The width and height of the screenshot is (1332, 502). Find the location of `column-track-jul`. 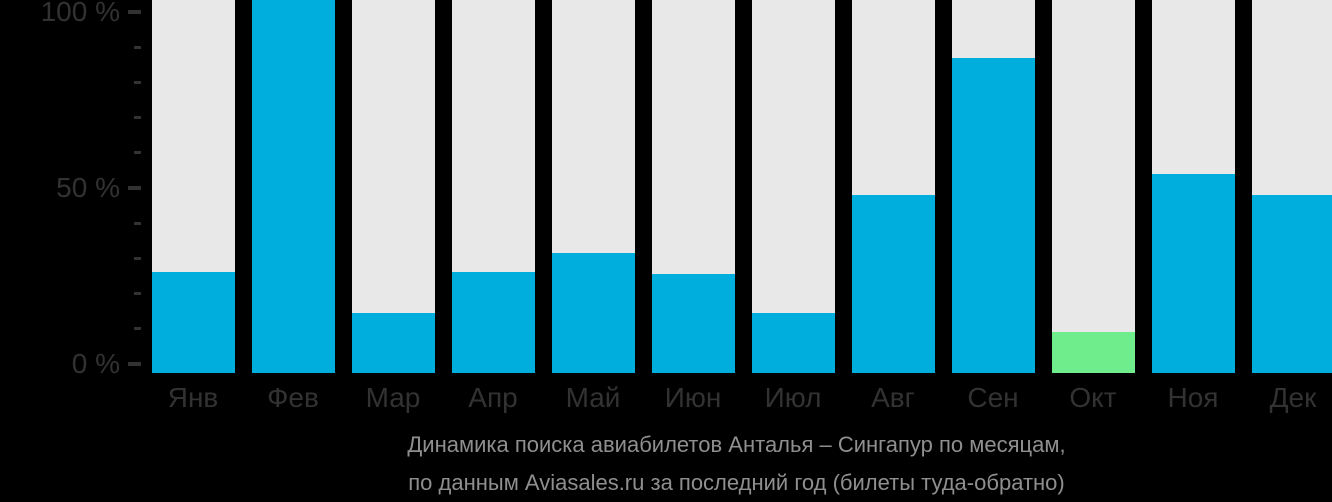

column-track-jul is located at coordinates (793, 186).